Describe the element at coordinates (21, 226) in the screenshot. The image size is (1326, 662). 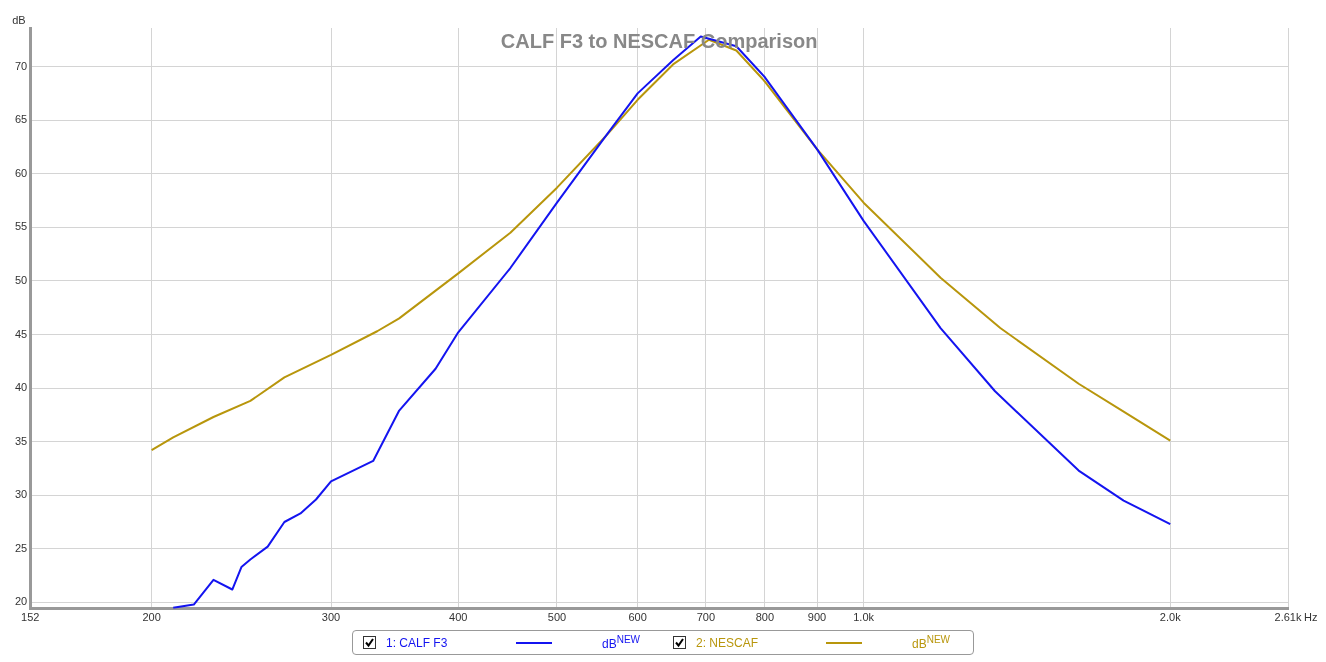
I see `y-tick-label: 55` at that location.